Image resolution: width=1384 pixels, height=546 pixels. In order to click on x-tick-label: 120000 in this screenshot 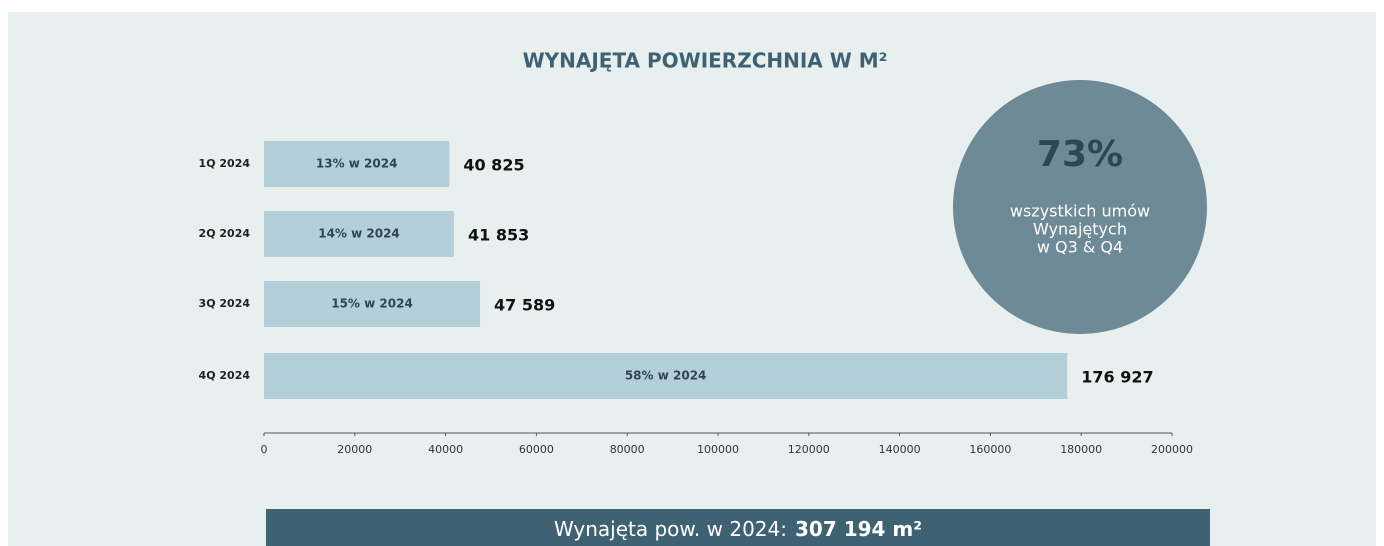, I will do `click(809, 449)`.